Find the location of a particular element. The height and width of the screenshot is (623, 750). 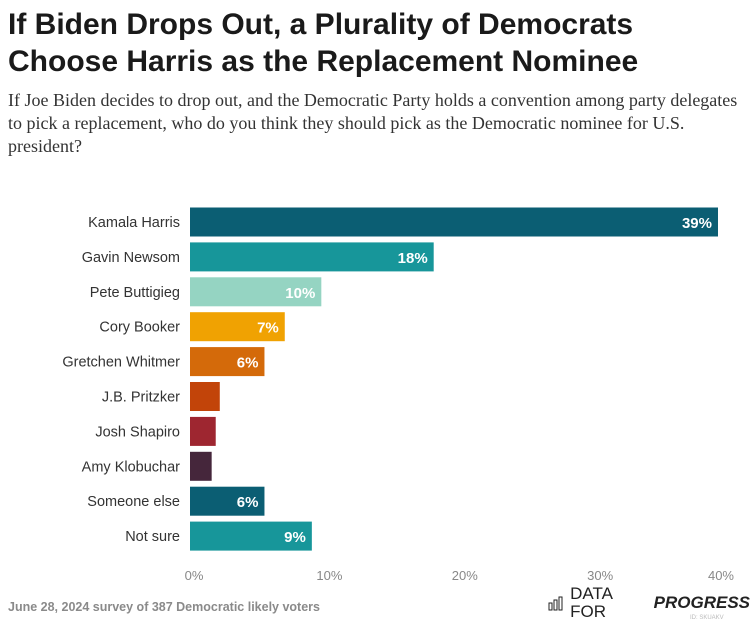

data-label: 10% is located at coordinates (300, 293).